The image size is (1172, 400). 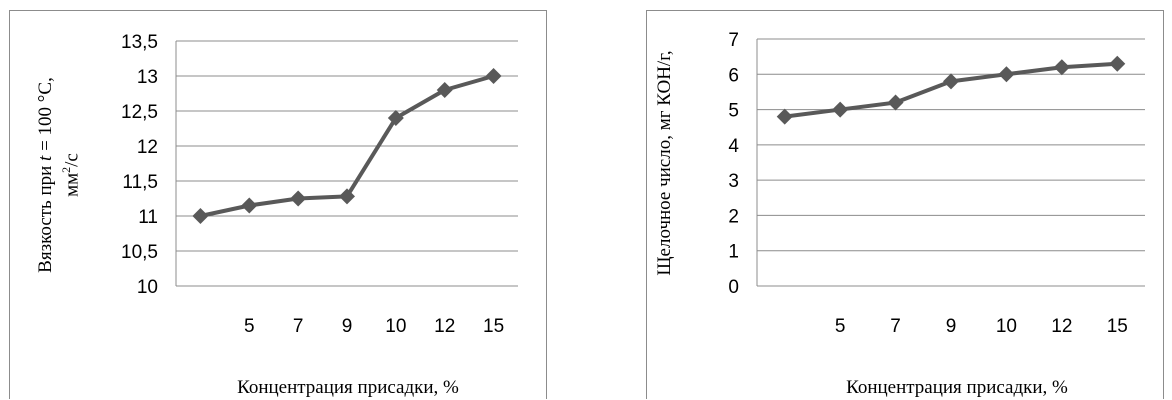 What do you see at coordinates (444, 326) in the screenshot?
I see `viscosity-x-tick-label: 12` at bounding box center [444, 326].